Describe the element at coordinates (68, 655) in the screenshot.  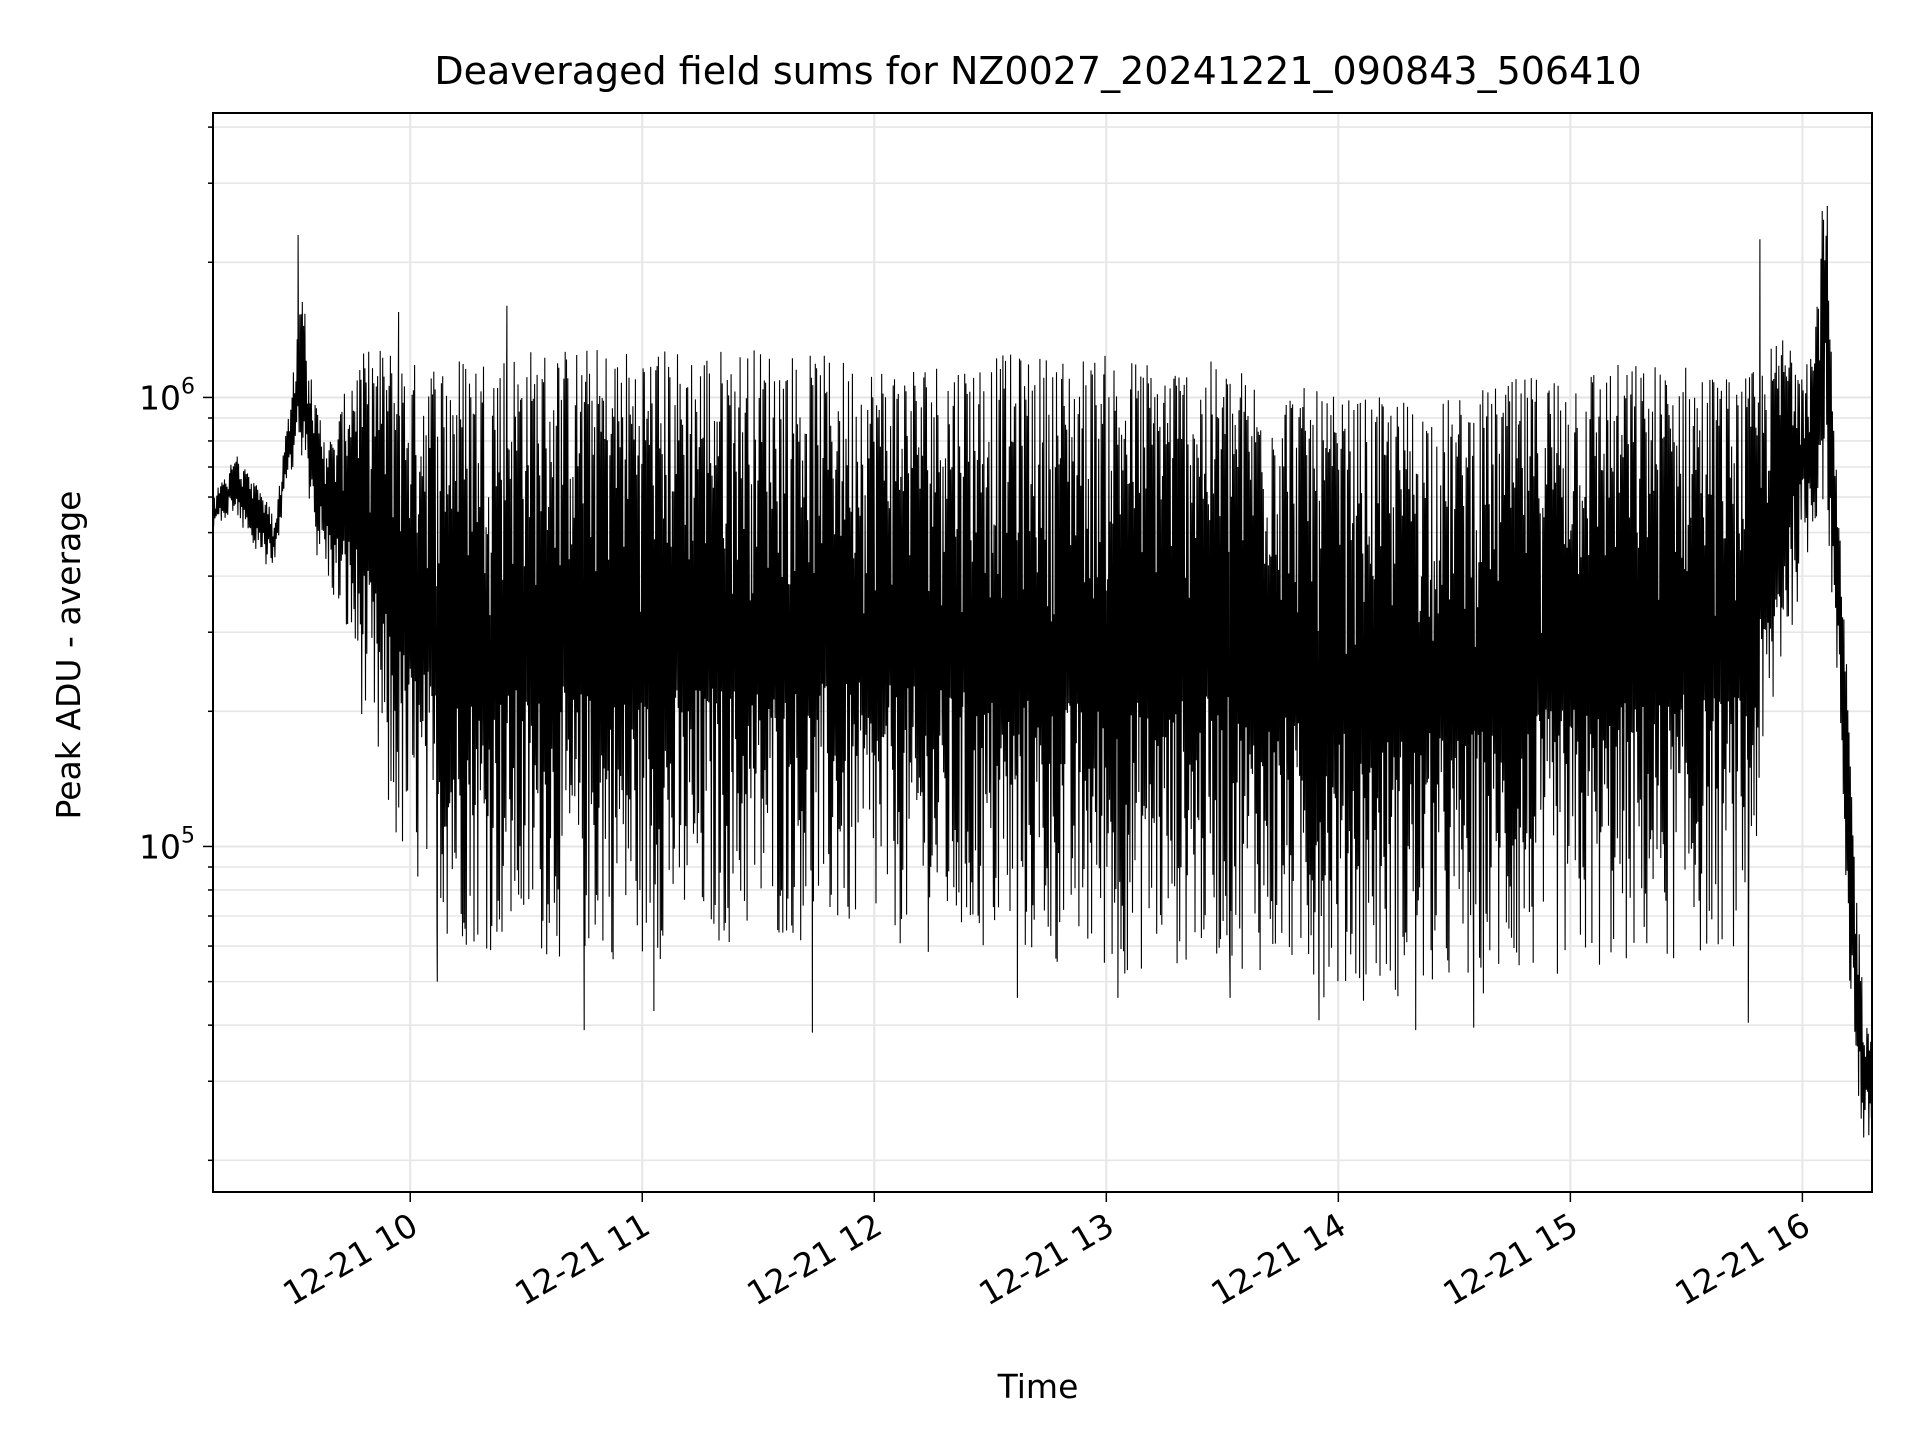
I see `y-axis-label: Peak ADU - average` at that location.